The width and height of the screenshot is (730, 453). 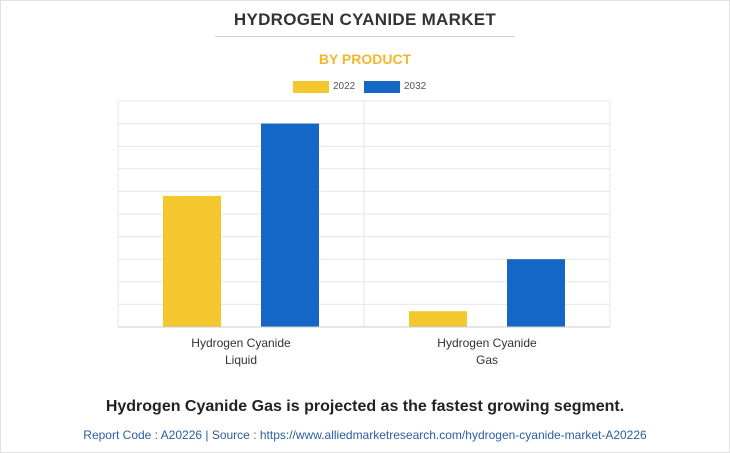 What do you see at coordinates (382, 87) in the screenshot?
I see `legend-swatch-2032` at bounding box center [382, 87].